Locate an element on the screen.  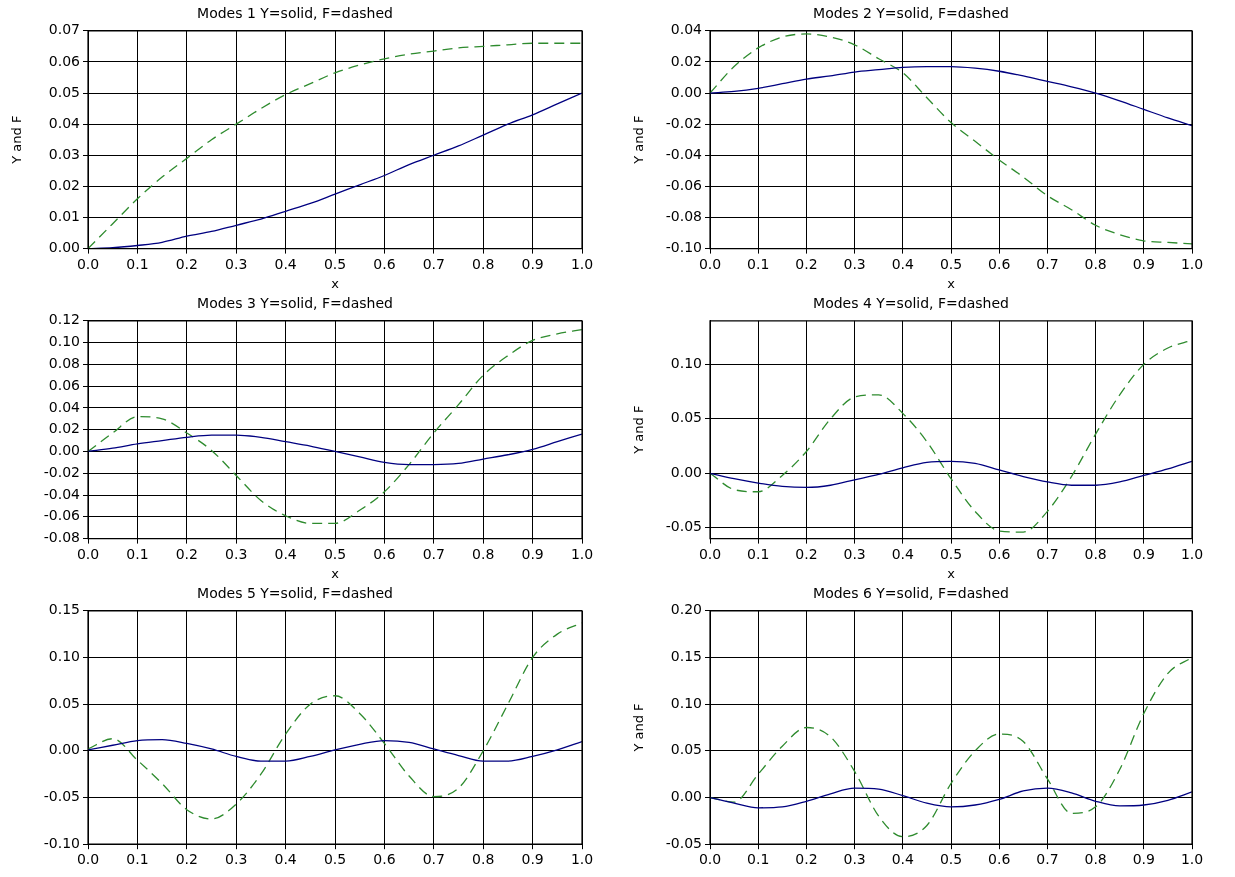
y-tick-label: 0.12 is located at coordinates (64, 319).